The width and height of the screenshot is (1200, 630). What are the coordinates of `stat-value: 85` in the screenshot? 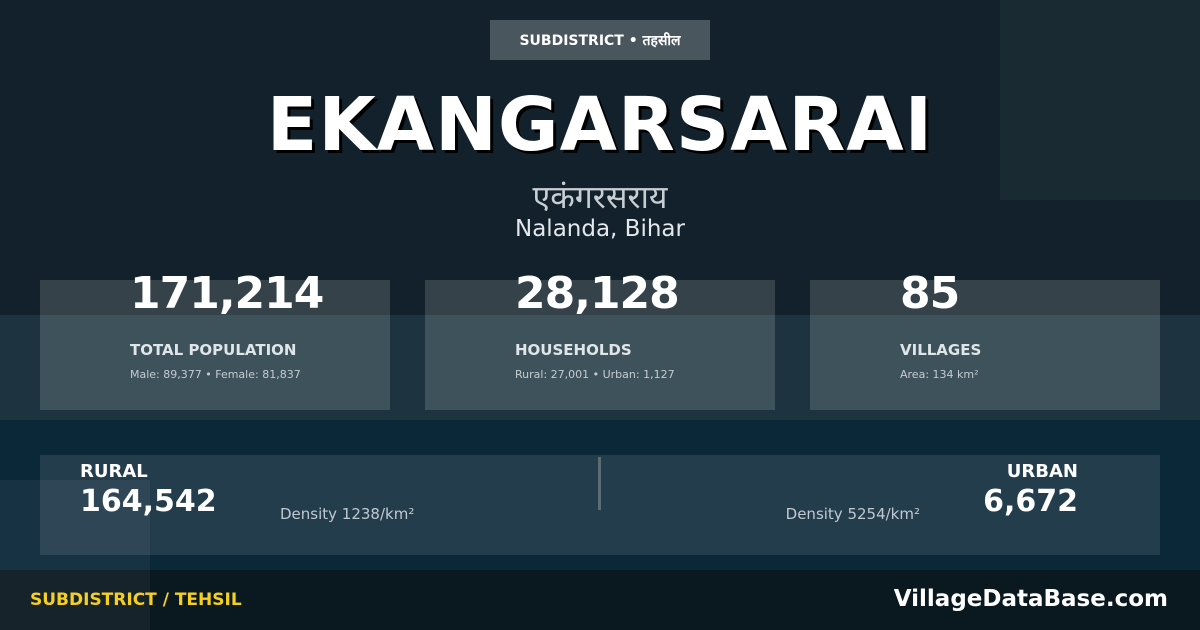 It's located at (930, 293).